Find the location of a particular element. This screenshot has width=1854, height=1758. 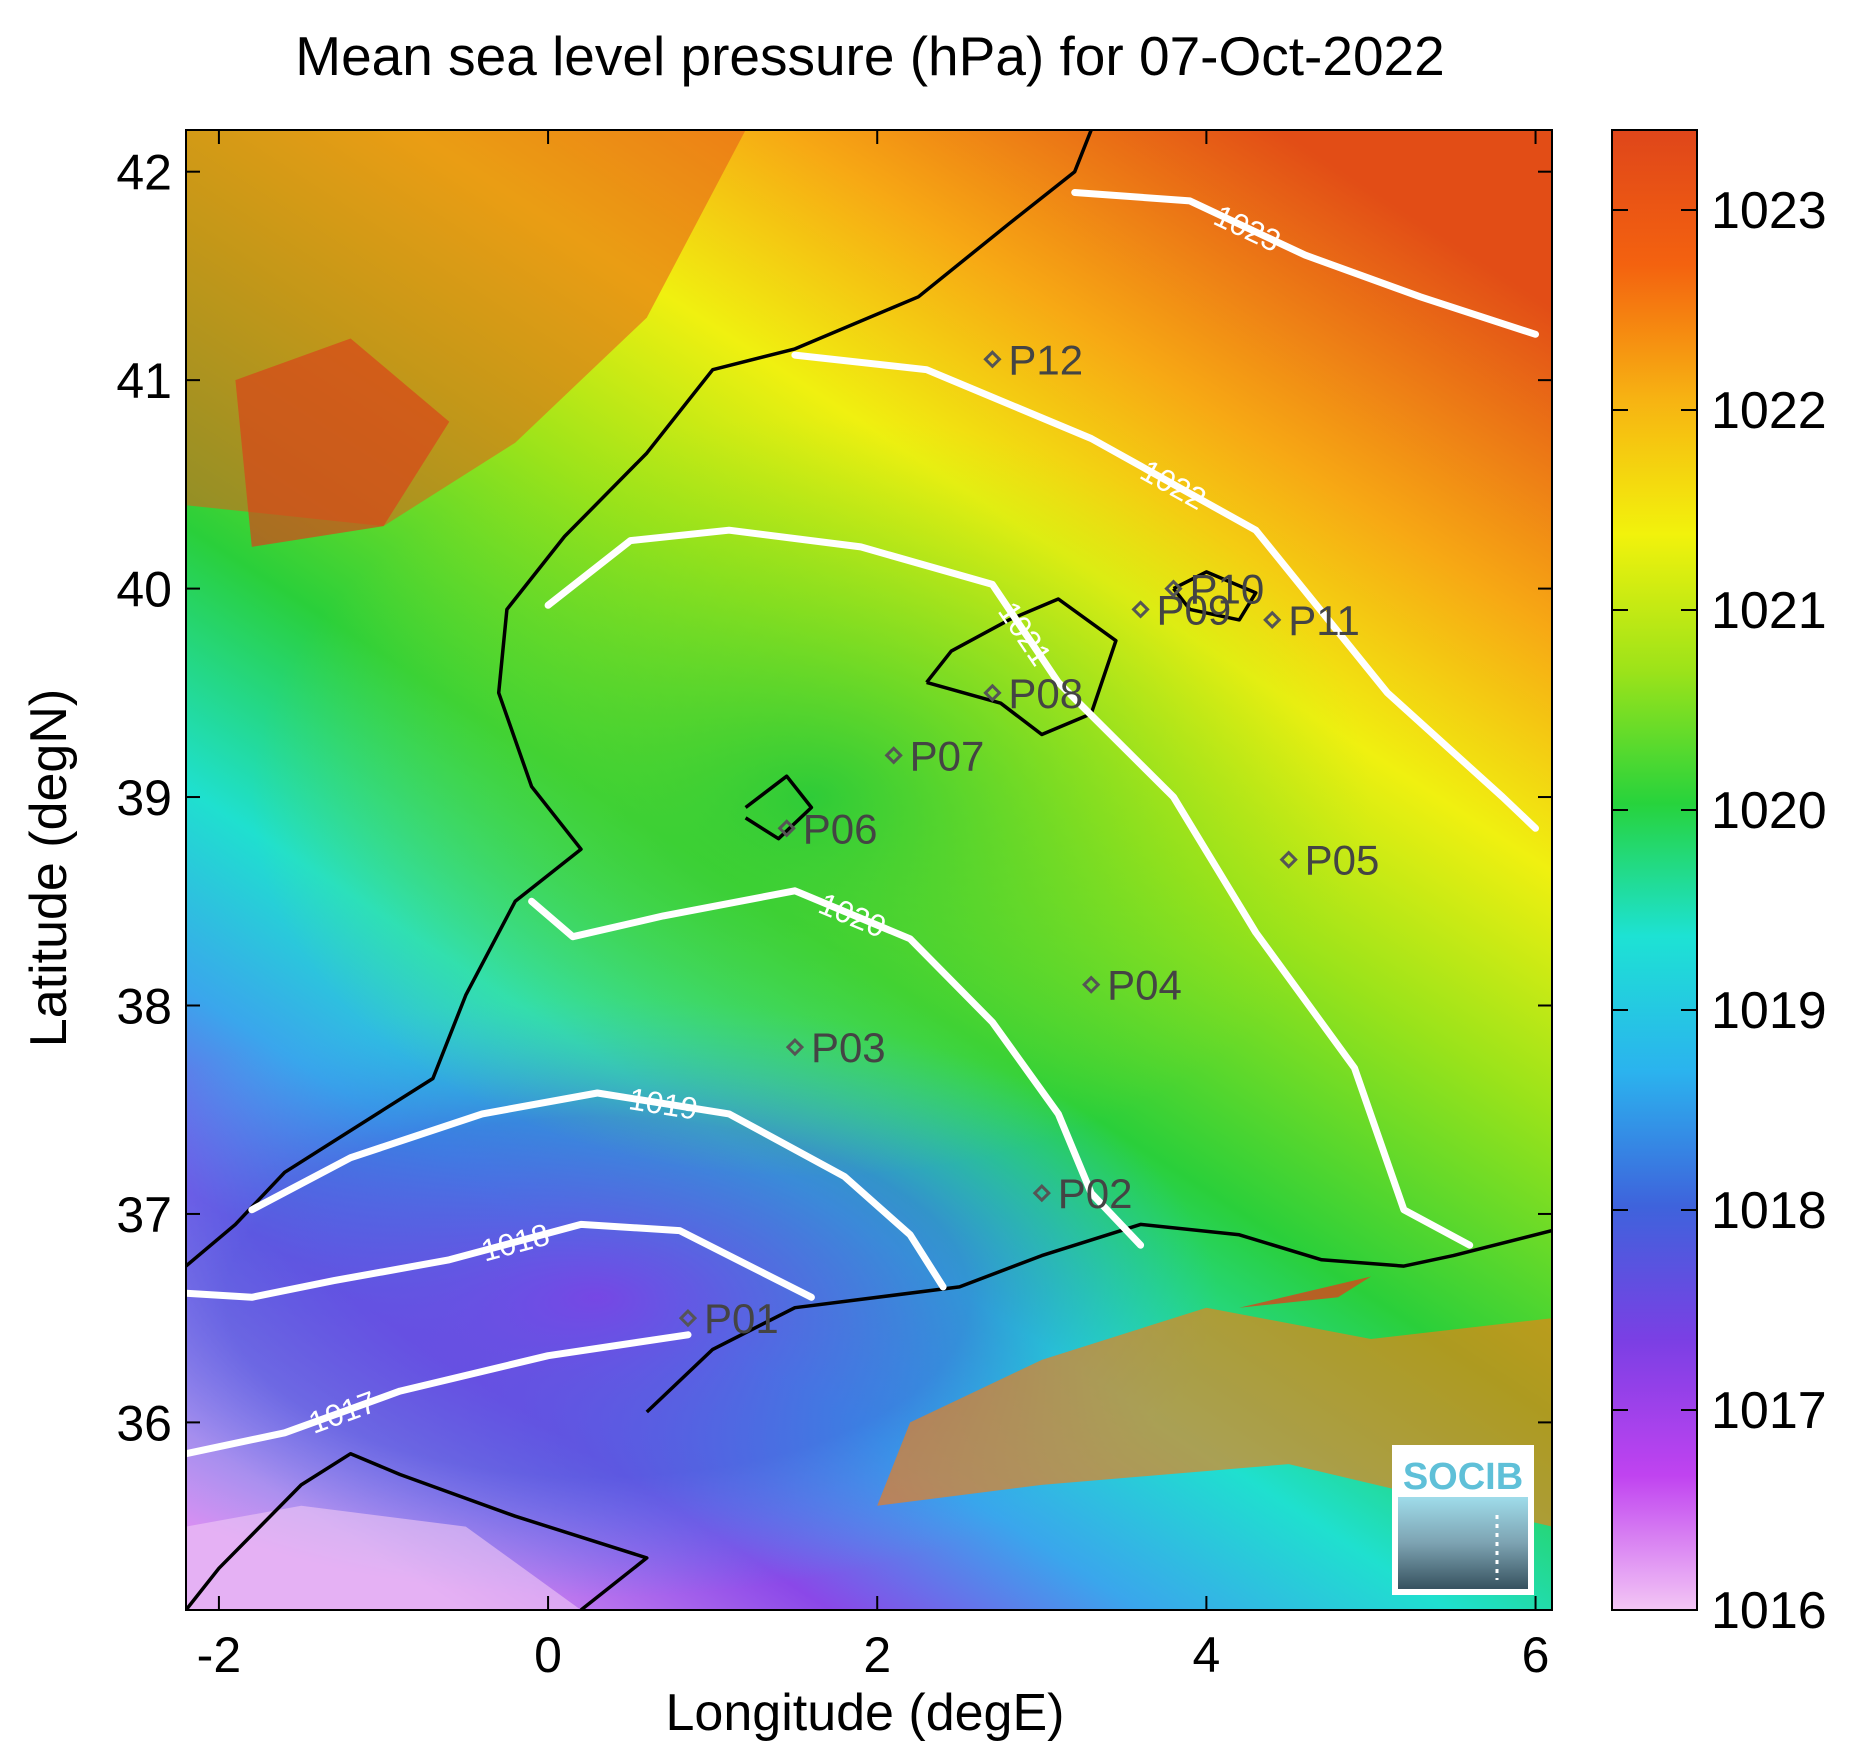

socib-logo: SOCIB is located at coordinates (1463, 1520).